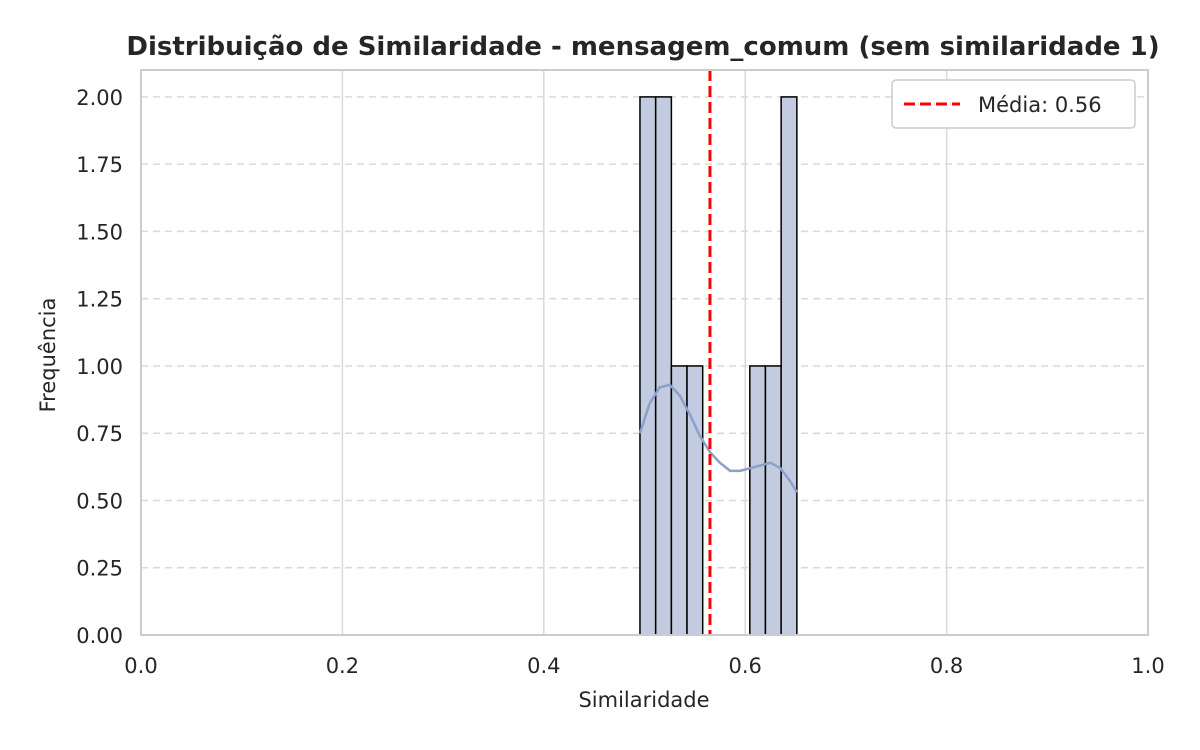 This screenshot has height=750, width=1200. What do you see at coordinates (99, 501) in the screenshot?
I see `y-tick-label: 0.50` at bounding box center [99, 501].